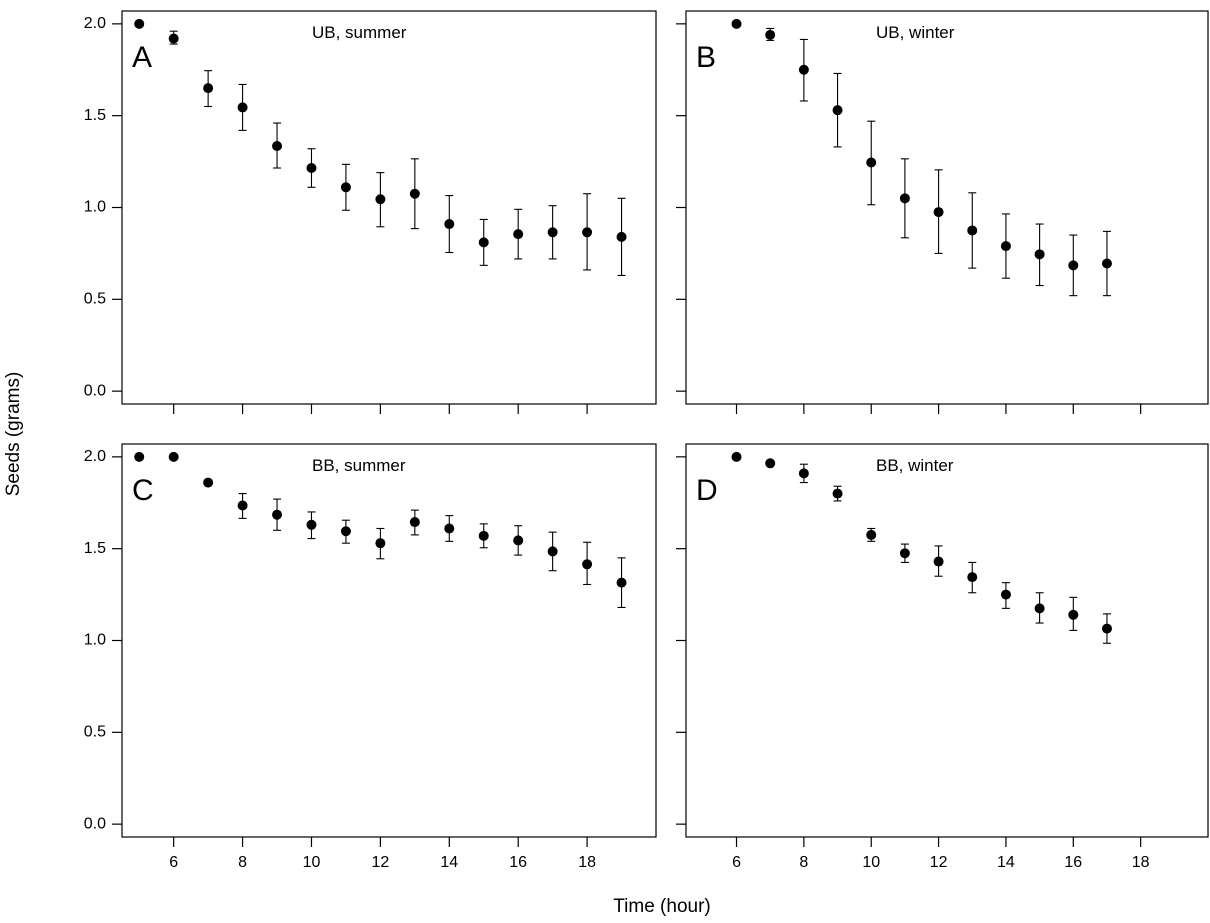  Describe the element at coordinates (143, 490) in the screenshot. I see `panel-letter: C` at that location.